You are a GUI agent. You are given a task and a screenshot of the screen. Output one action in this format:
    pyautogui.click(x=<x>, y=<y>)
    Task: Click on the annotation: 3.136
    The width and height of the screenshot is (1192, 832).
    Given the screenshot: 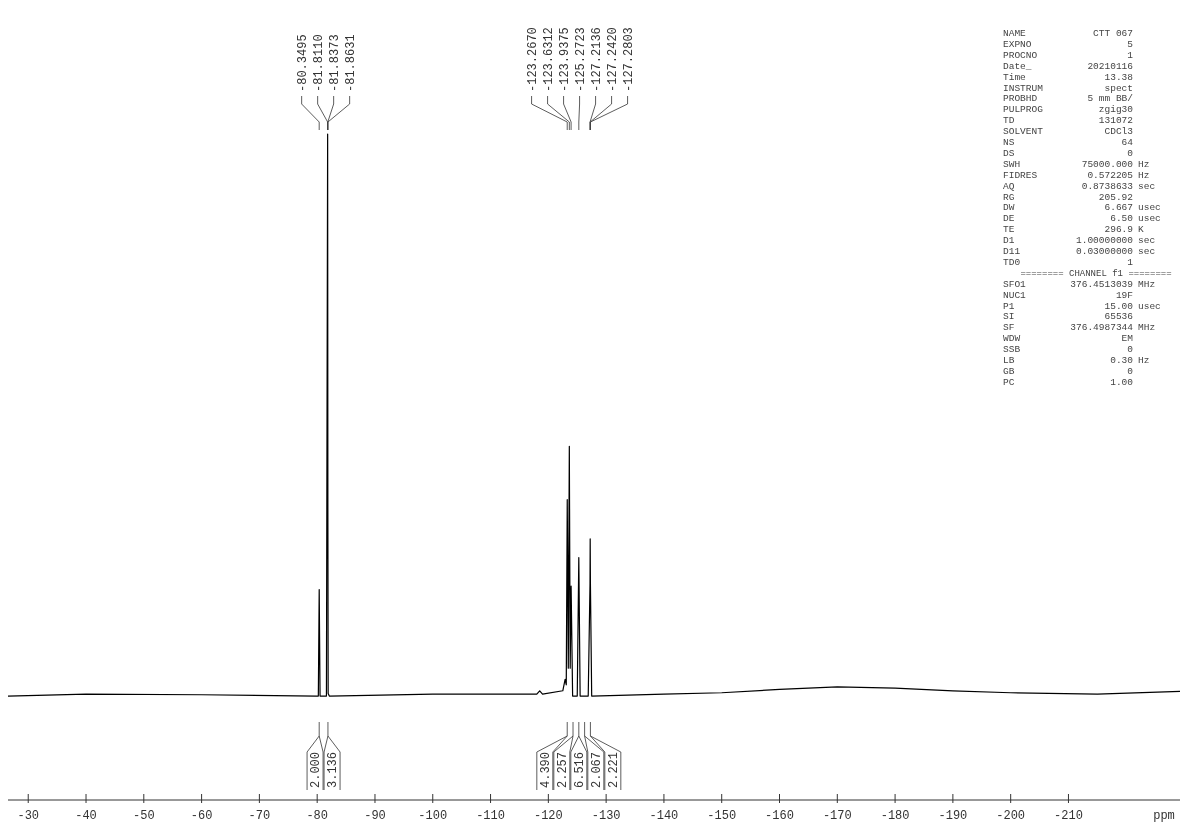 What is the action you would take?
    pyautogui.click(x=333, y=769)
    